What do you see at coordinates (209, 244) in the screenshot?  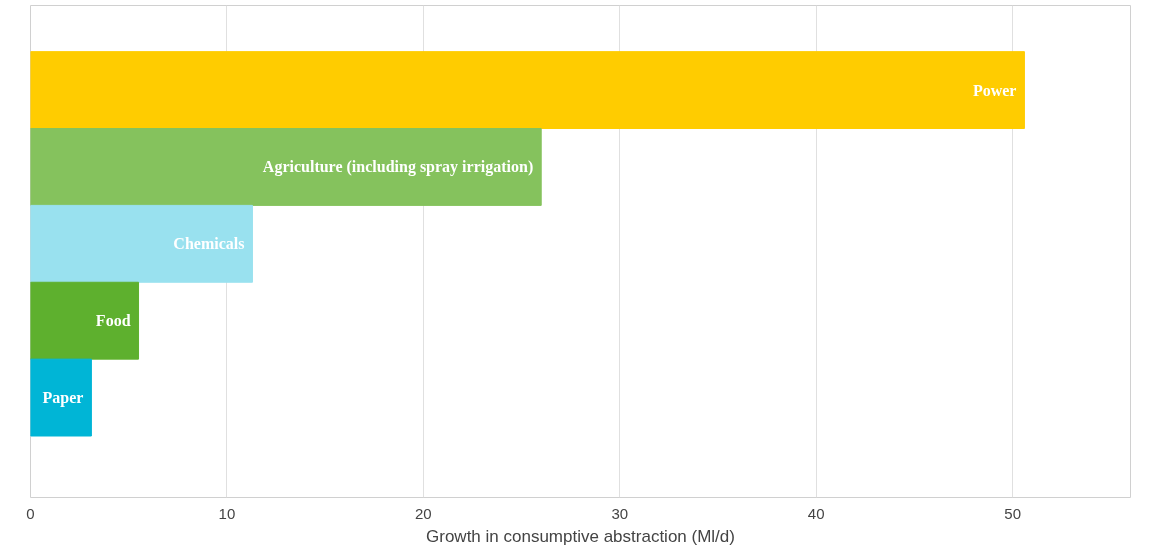 I see `y-tick-label: Chemicals` at bounding box center [209, 244].